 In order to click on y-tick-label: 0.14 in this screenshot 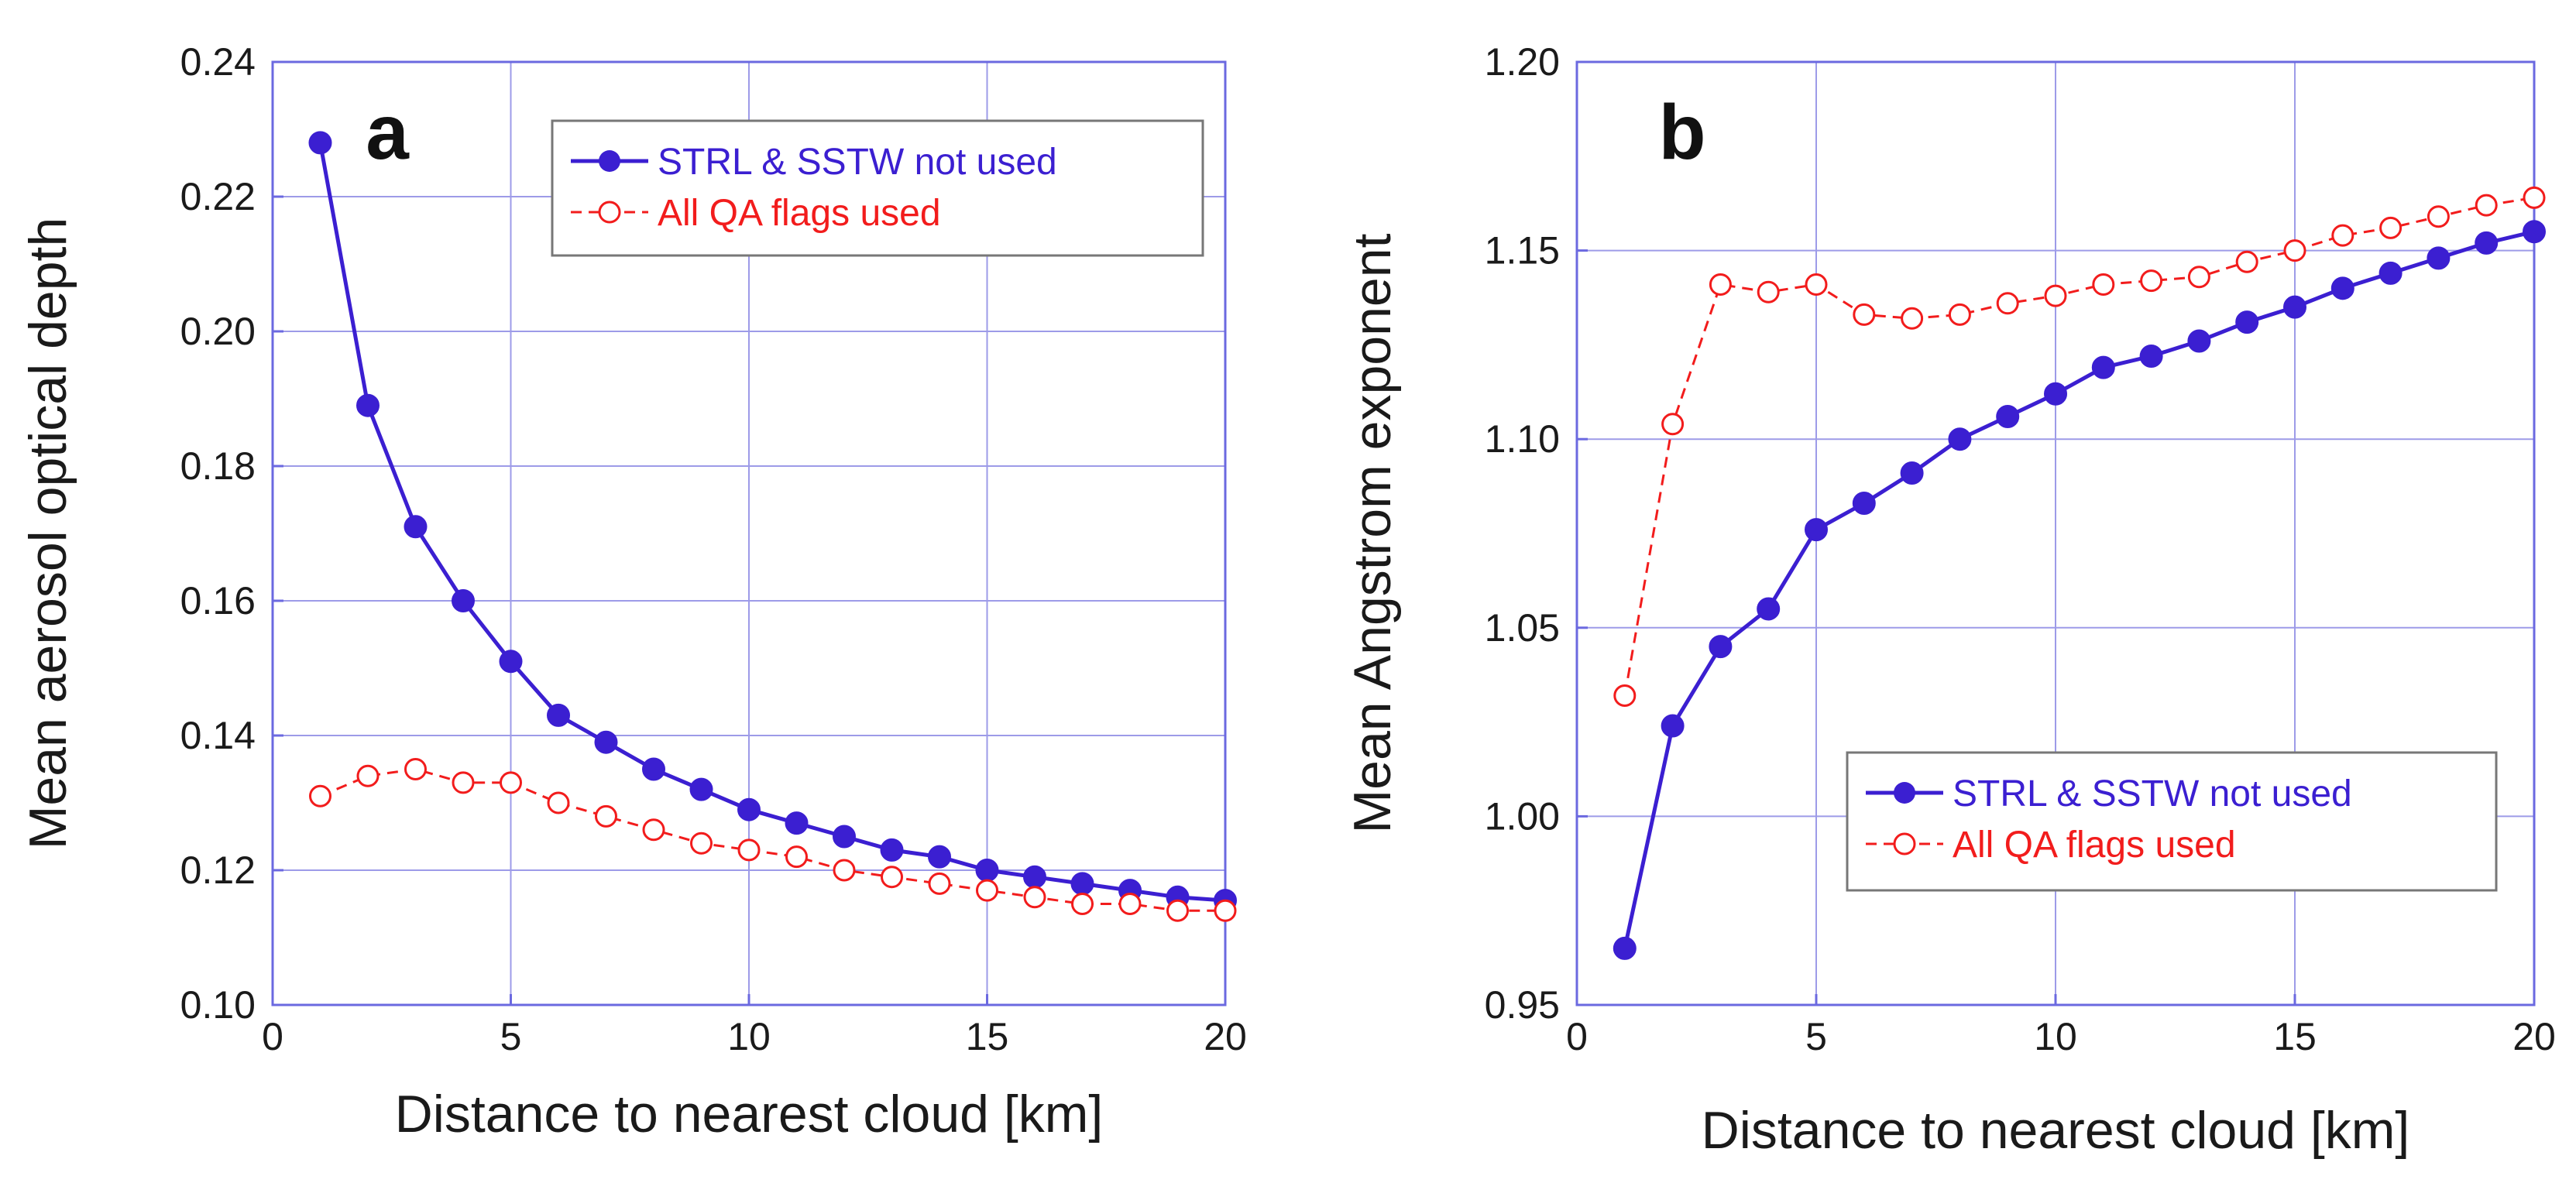, I will do `click(218, 735)`.